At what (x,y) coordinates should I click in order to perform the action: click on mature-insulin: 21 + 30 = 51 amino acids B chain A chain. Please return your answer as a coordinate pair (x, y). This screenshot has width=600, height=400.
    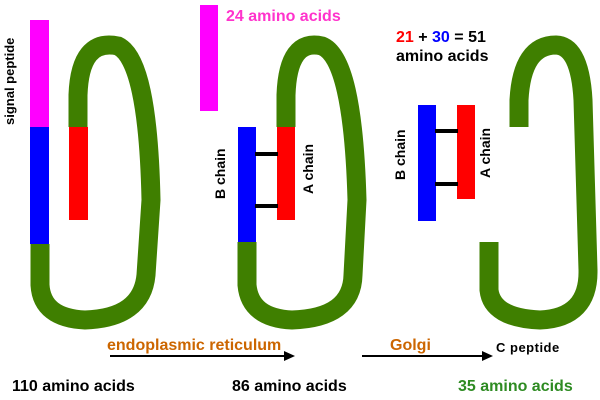
    Looking at the image, I should click on (442, 125).